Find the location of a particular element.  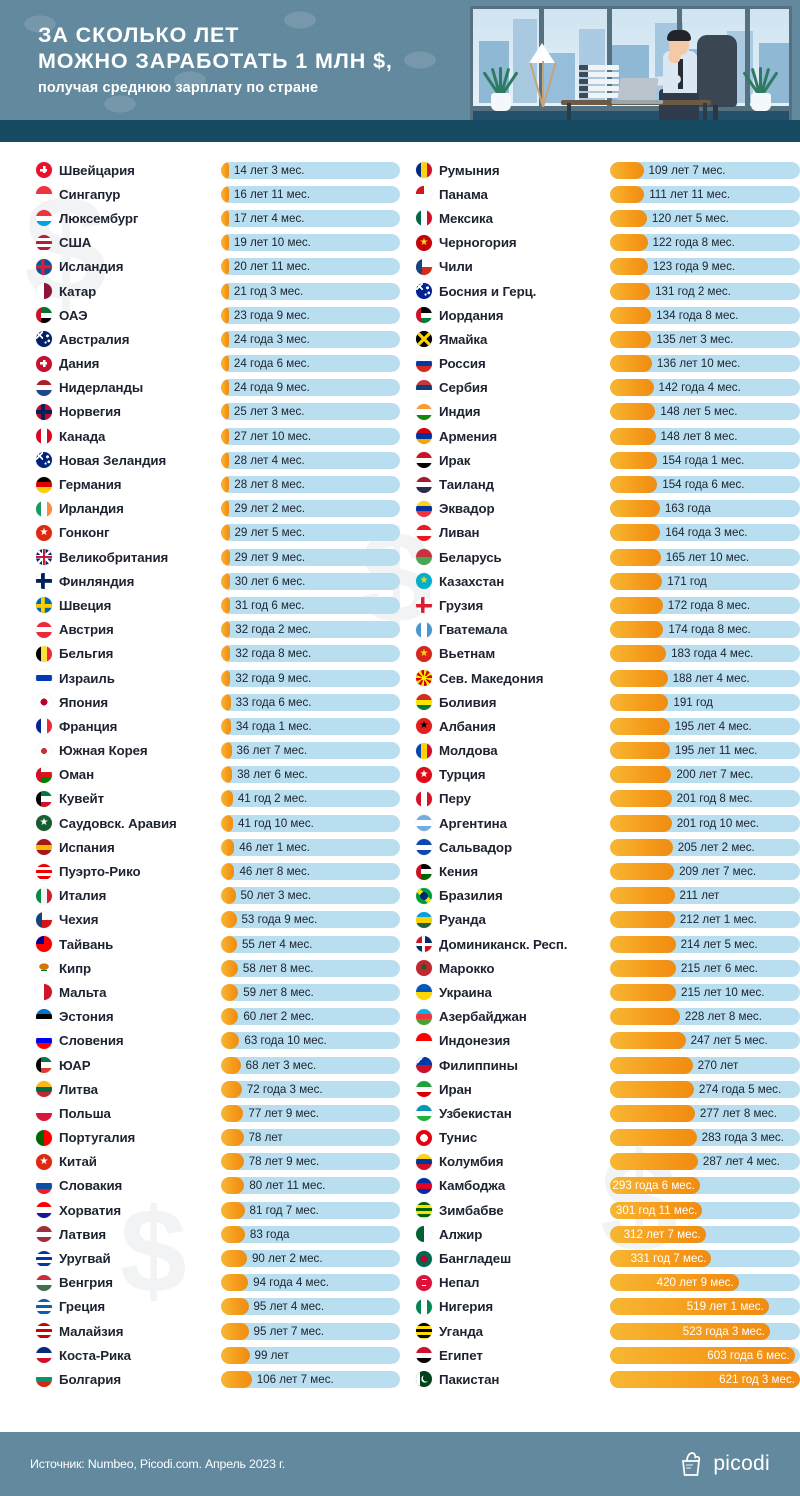

chart-row: ★ Китай 78 лет 9 мес. is located at coordinates (200, 1162).